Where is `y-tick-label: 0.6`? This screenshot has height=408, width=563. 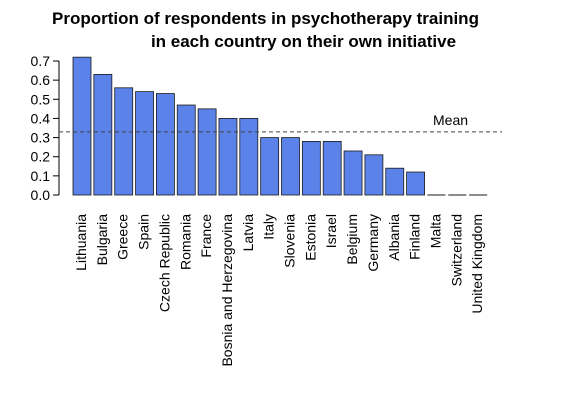
y-tick-label: 0.6 is located at coordinates (41, 80).